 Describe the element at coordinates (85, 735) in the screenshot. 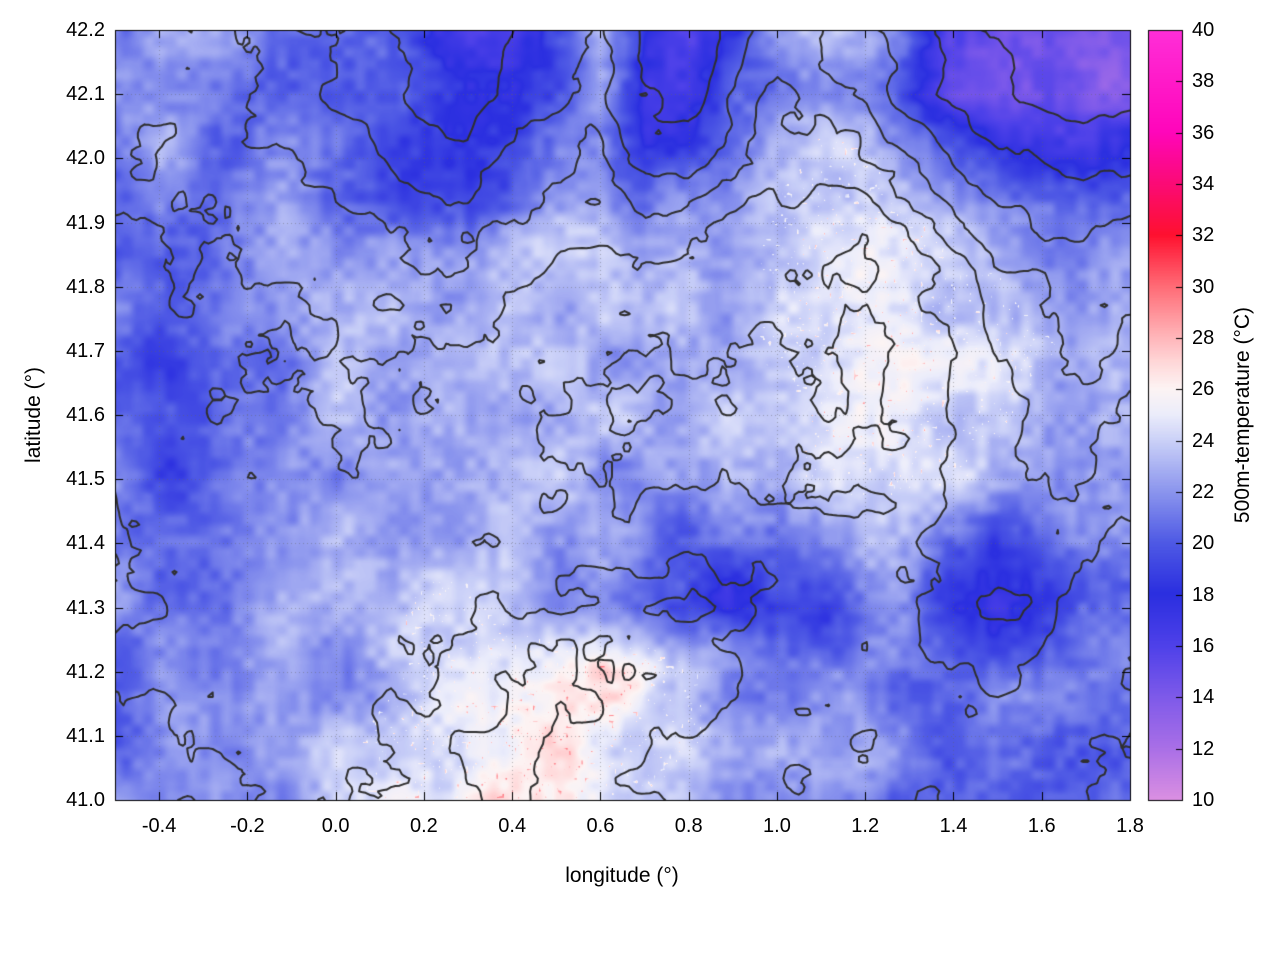

I see `y-tick-label: 41.1` at that location.